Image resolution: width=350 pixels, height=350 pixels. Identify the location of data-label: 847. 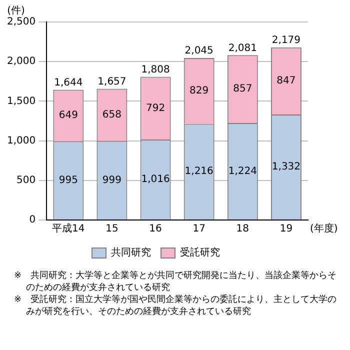
(286, 81).